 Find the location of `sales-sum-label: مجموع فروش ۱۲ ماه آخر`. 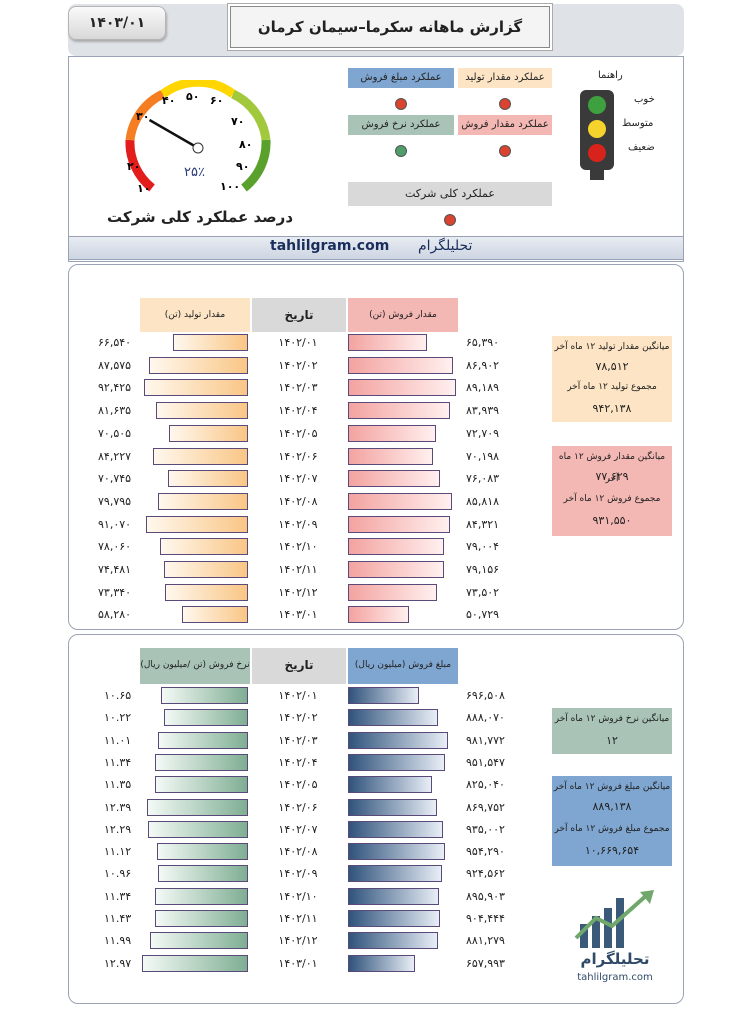

sales-sum-label: مجموع فروش ۱۲ ماه آخر is located at coordinates (612, 499).